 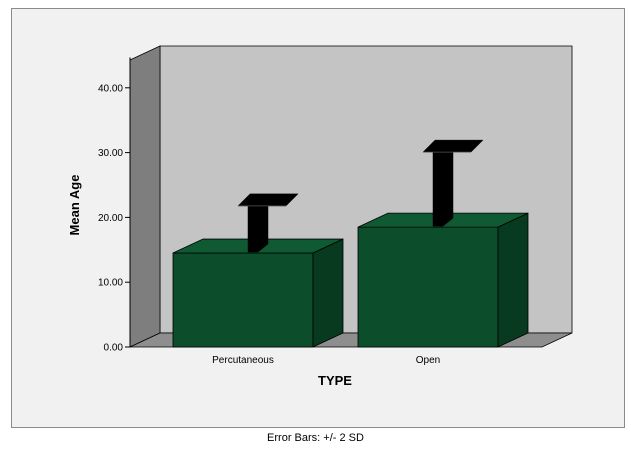 What do you see at coordinates (326, 360) in the screenshot?
I see `x-axis: Percutaneous Open` at bounding box center [326, 360].